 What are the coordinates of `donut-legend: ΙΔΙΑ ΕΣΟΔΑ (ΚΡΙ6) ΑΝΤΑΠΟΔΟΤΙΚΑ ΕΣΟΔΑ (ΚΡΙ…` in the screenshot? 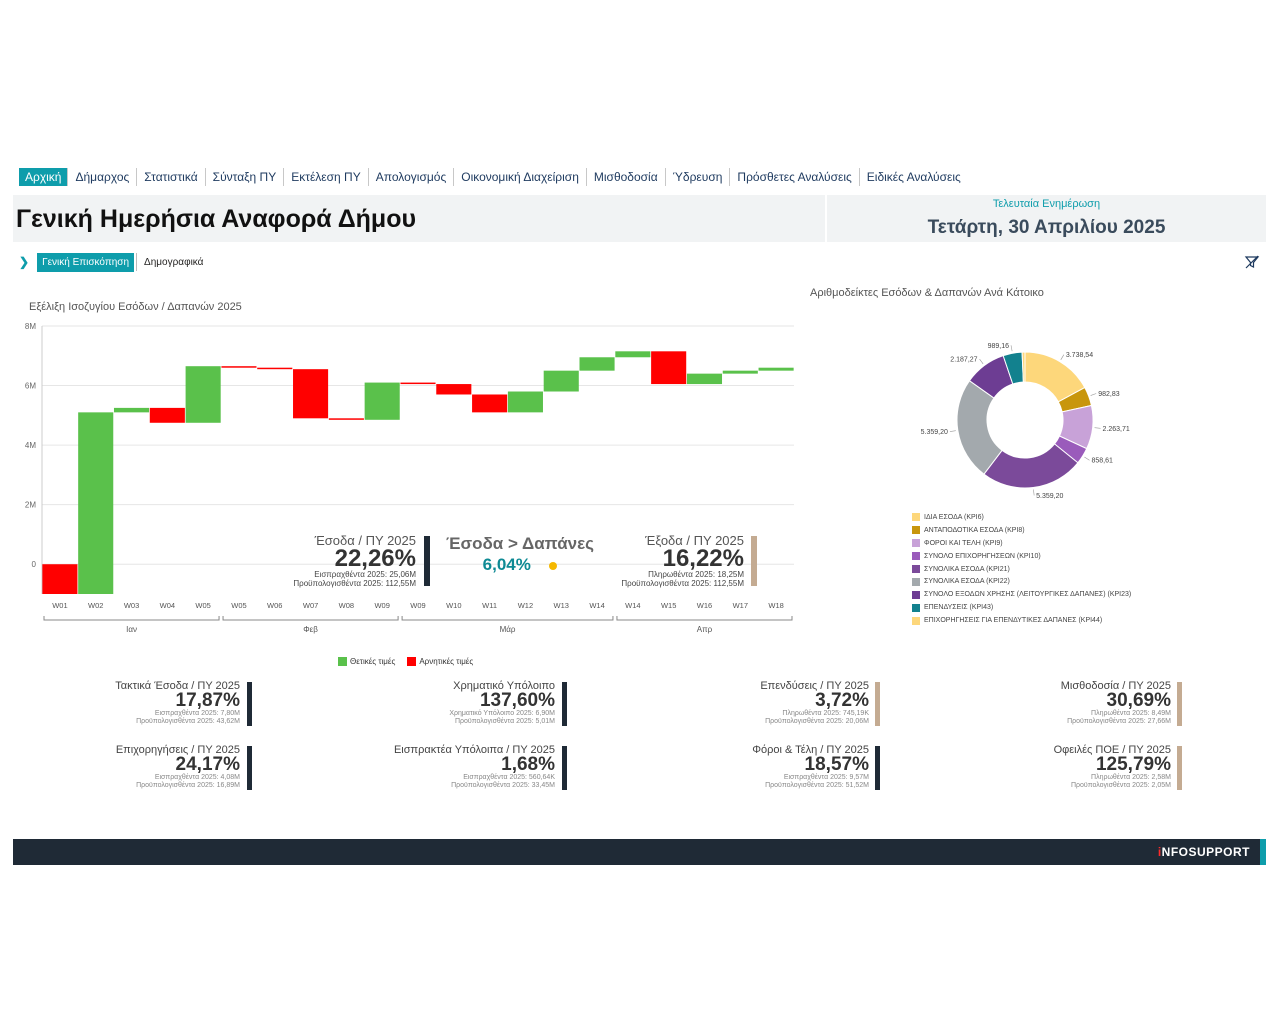 It's located at (1021, 569).